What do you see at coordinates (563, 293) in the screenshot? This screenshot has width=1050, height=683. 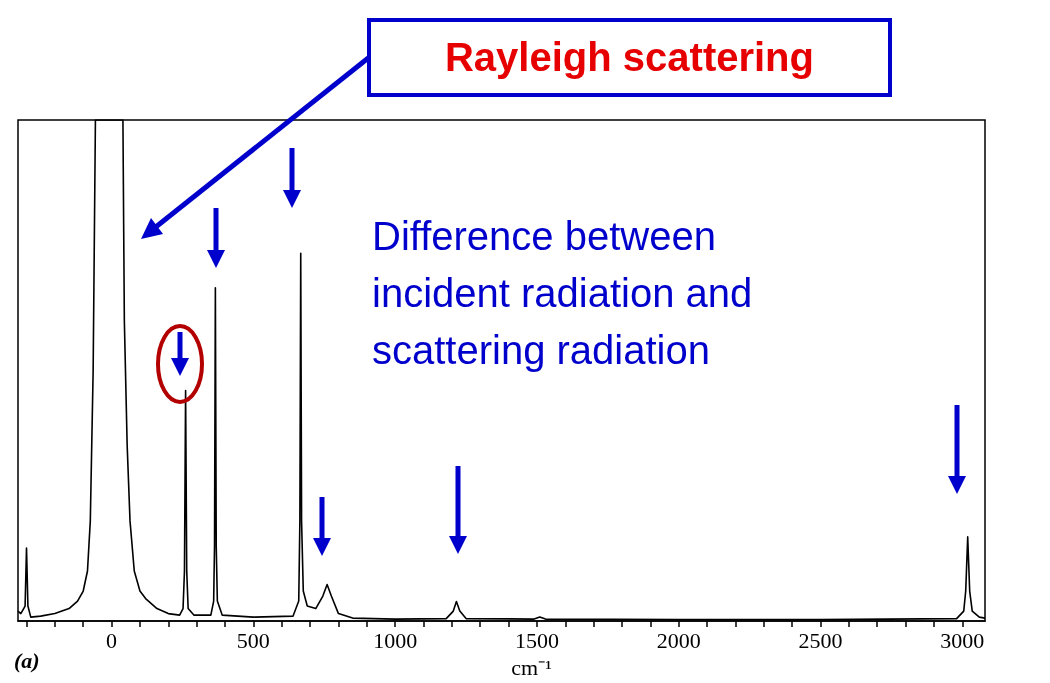 I see `annotation: Difference between incident radiation and scattering radiation` at bounding box center [563, 293].